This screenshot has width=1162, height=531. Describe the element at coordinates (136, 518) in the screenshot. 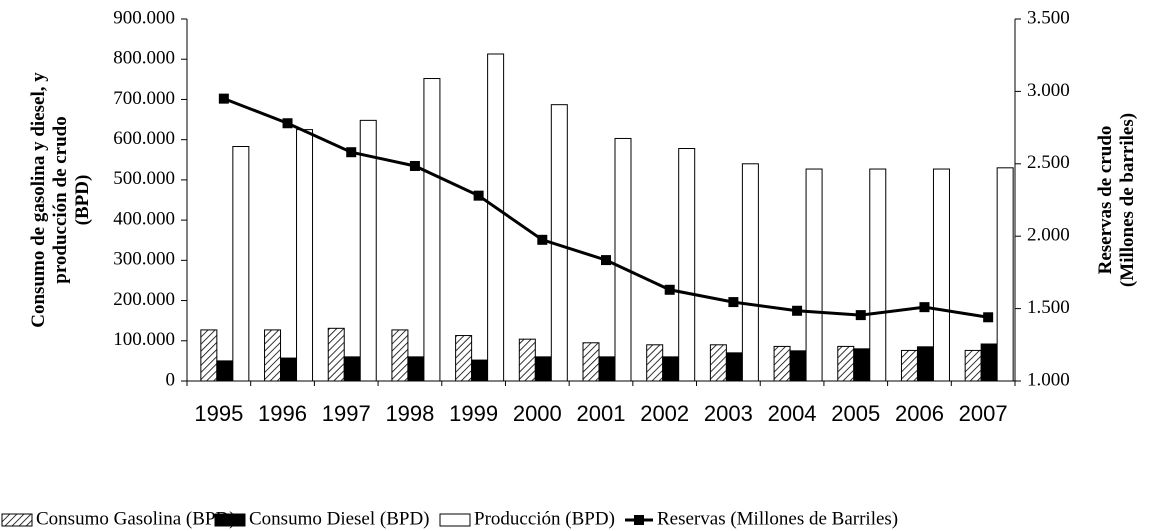

I see `legend-label: Consumo Gasolina (BPD)` at that location.